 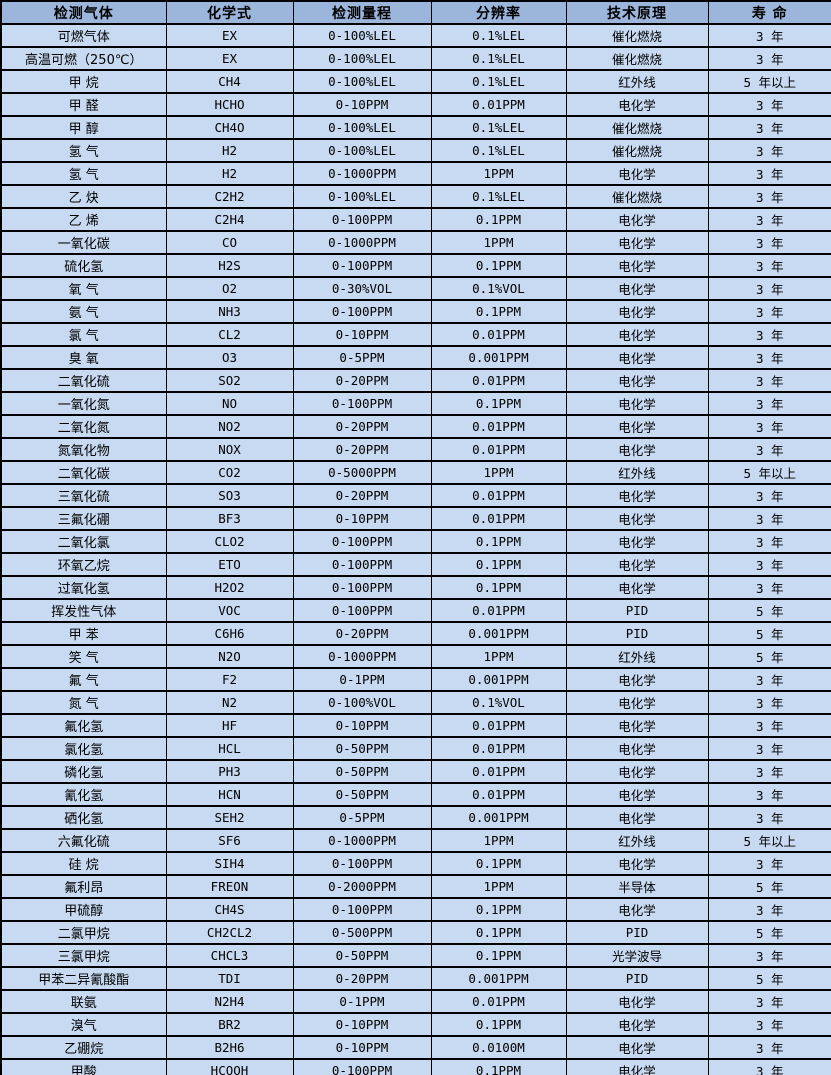 What do you see at coordinates (229, 495) in the screenshot?
I see `cell-formula: SO3` at bounding box center [229, 495].